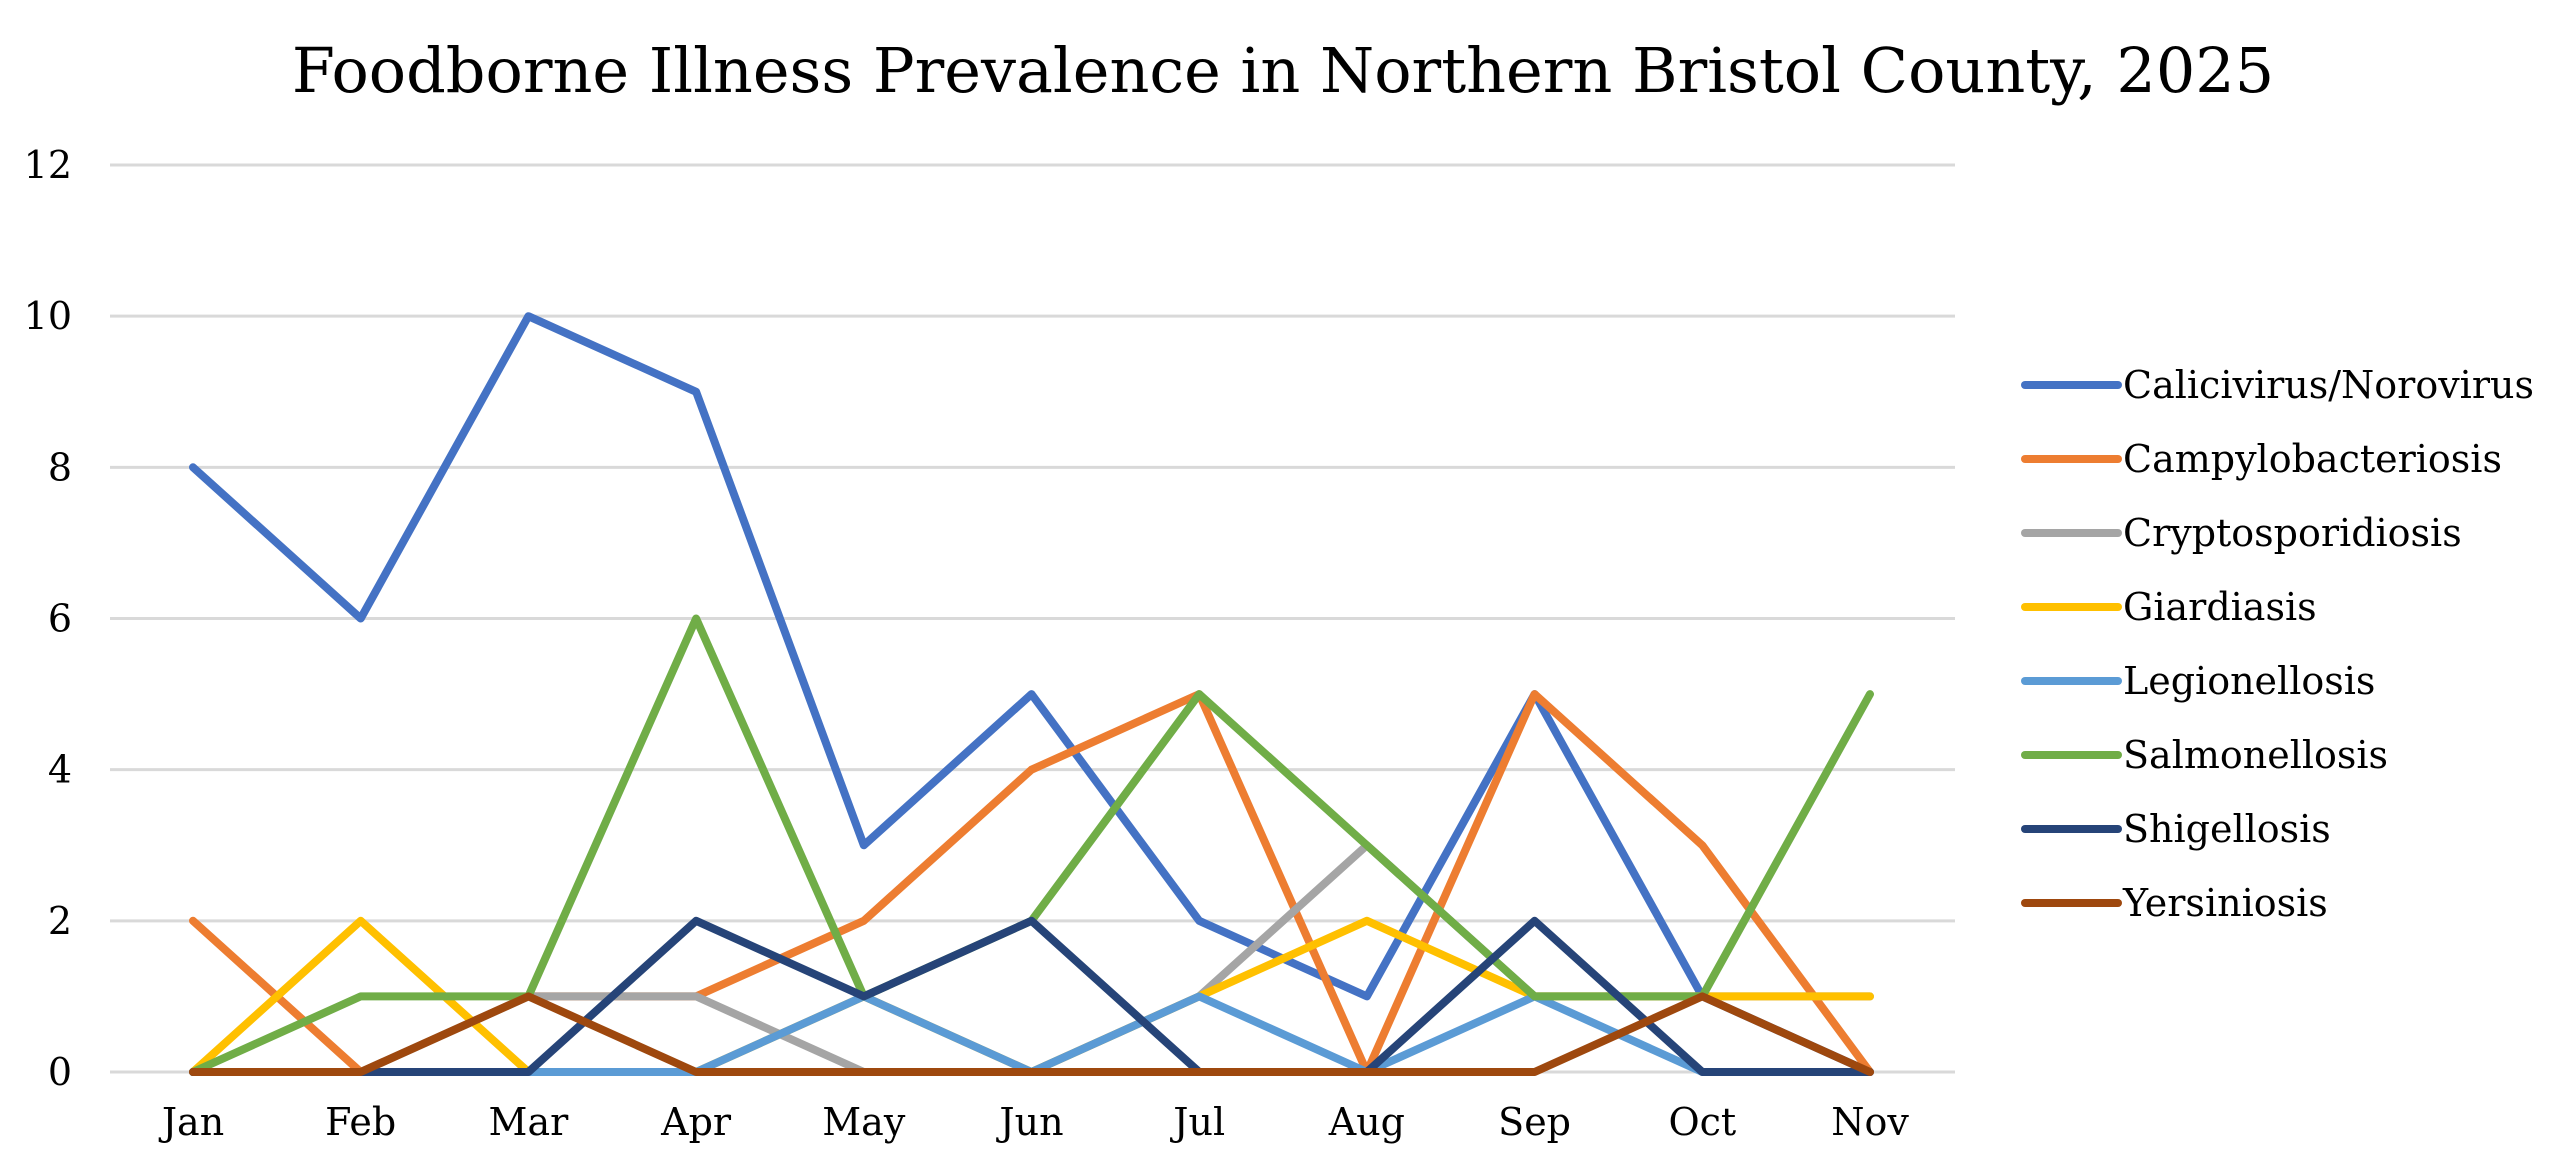  Describe the element at coordinates (2292, 533) in the screenshot. I see `legend-label: Cryptosporidiosis` at that location.